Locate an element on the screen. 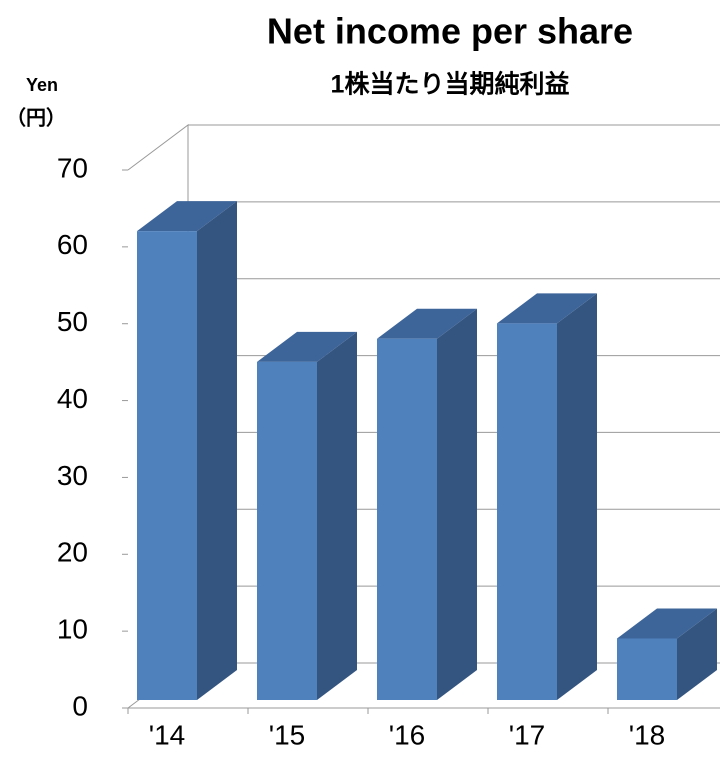 The height and width of the screenshot is (772, 720). y-tick-label: 70 is located at coordinates (72, 167).